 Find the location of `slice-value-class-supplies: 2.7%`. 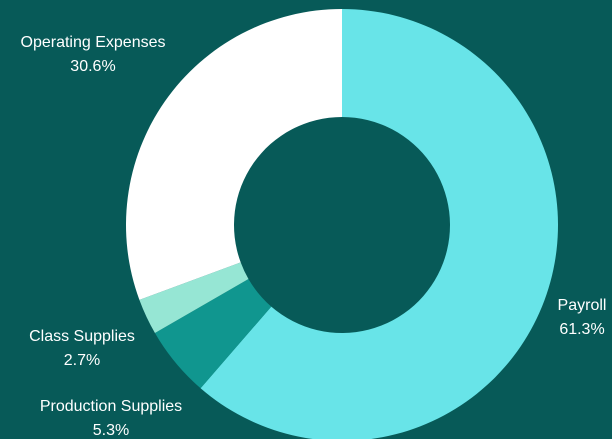

slice-value-class-supplies: 2.7% is located at coordinates (82, 360).